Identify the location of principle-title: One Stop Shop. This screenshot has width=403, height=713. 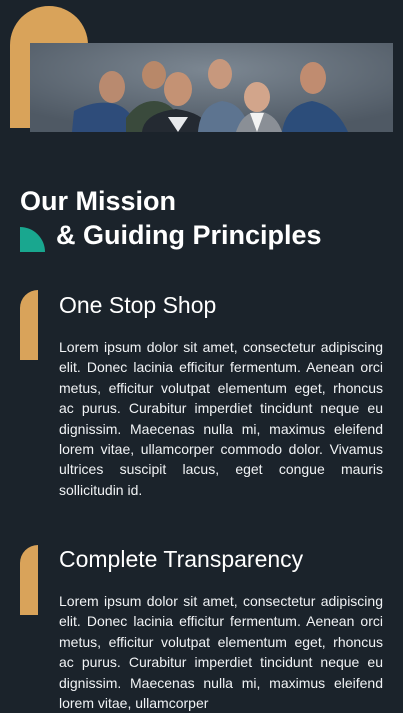
(138, 305).